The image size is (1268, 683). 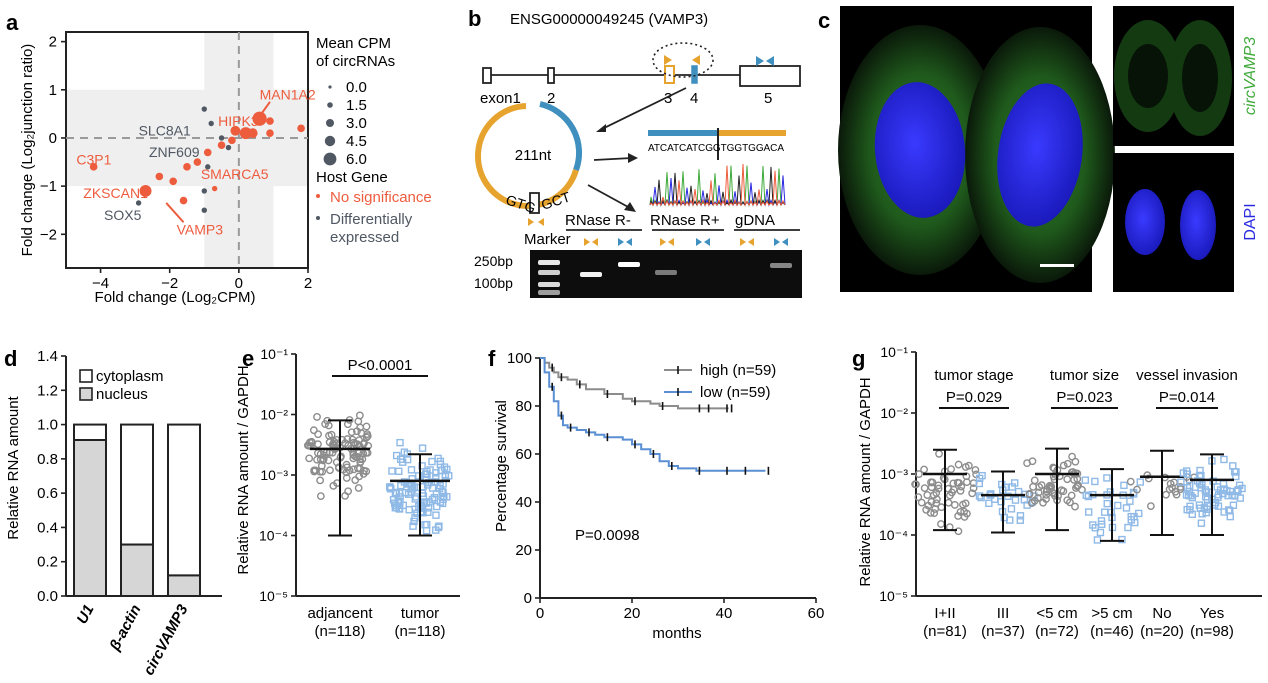 What do you see at coordinates (273, 596) in the screenshot?
I see `y-tick-label: 10⁻⁵` at bounding box center [273, 596].